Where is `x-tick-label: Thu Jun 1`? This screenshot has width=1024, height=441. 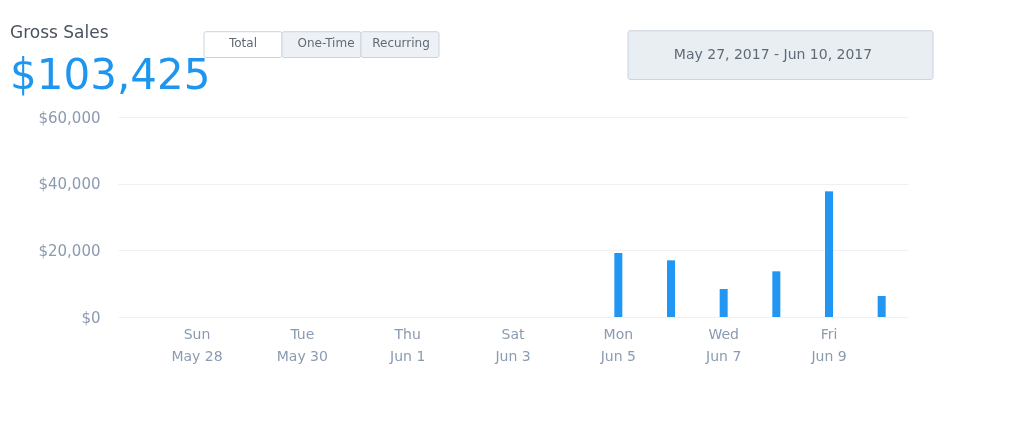 x-tick-label: Thu Jun 1 is located at coordinates (407, 344).